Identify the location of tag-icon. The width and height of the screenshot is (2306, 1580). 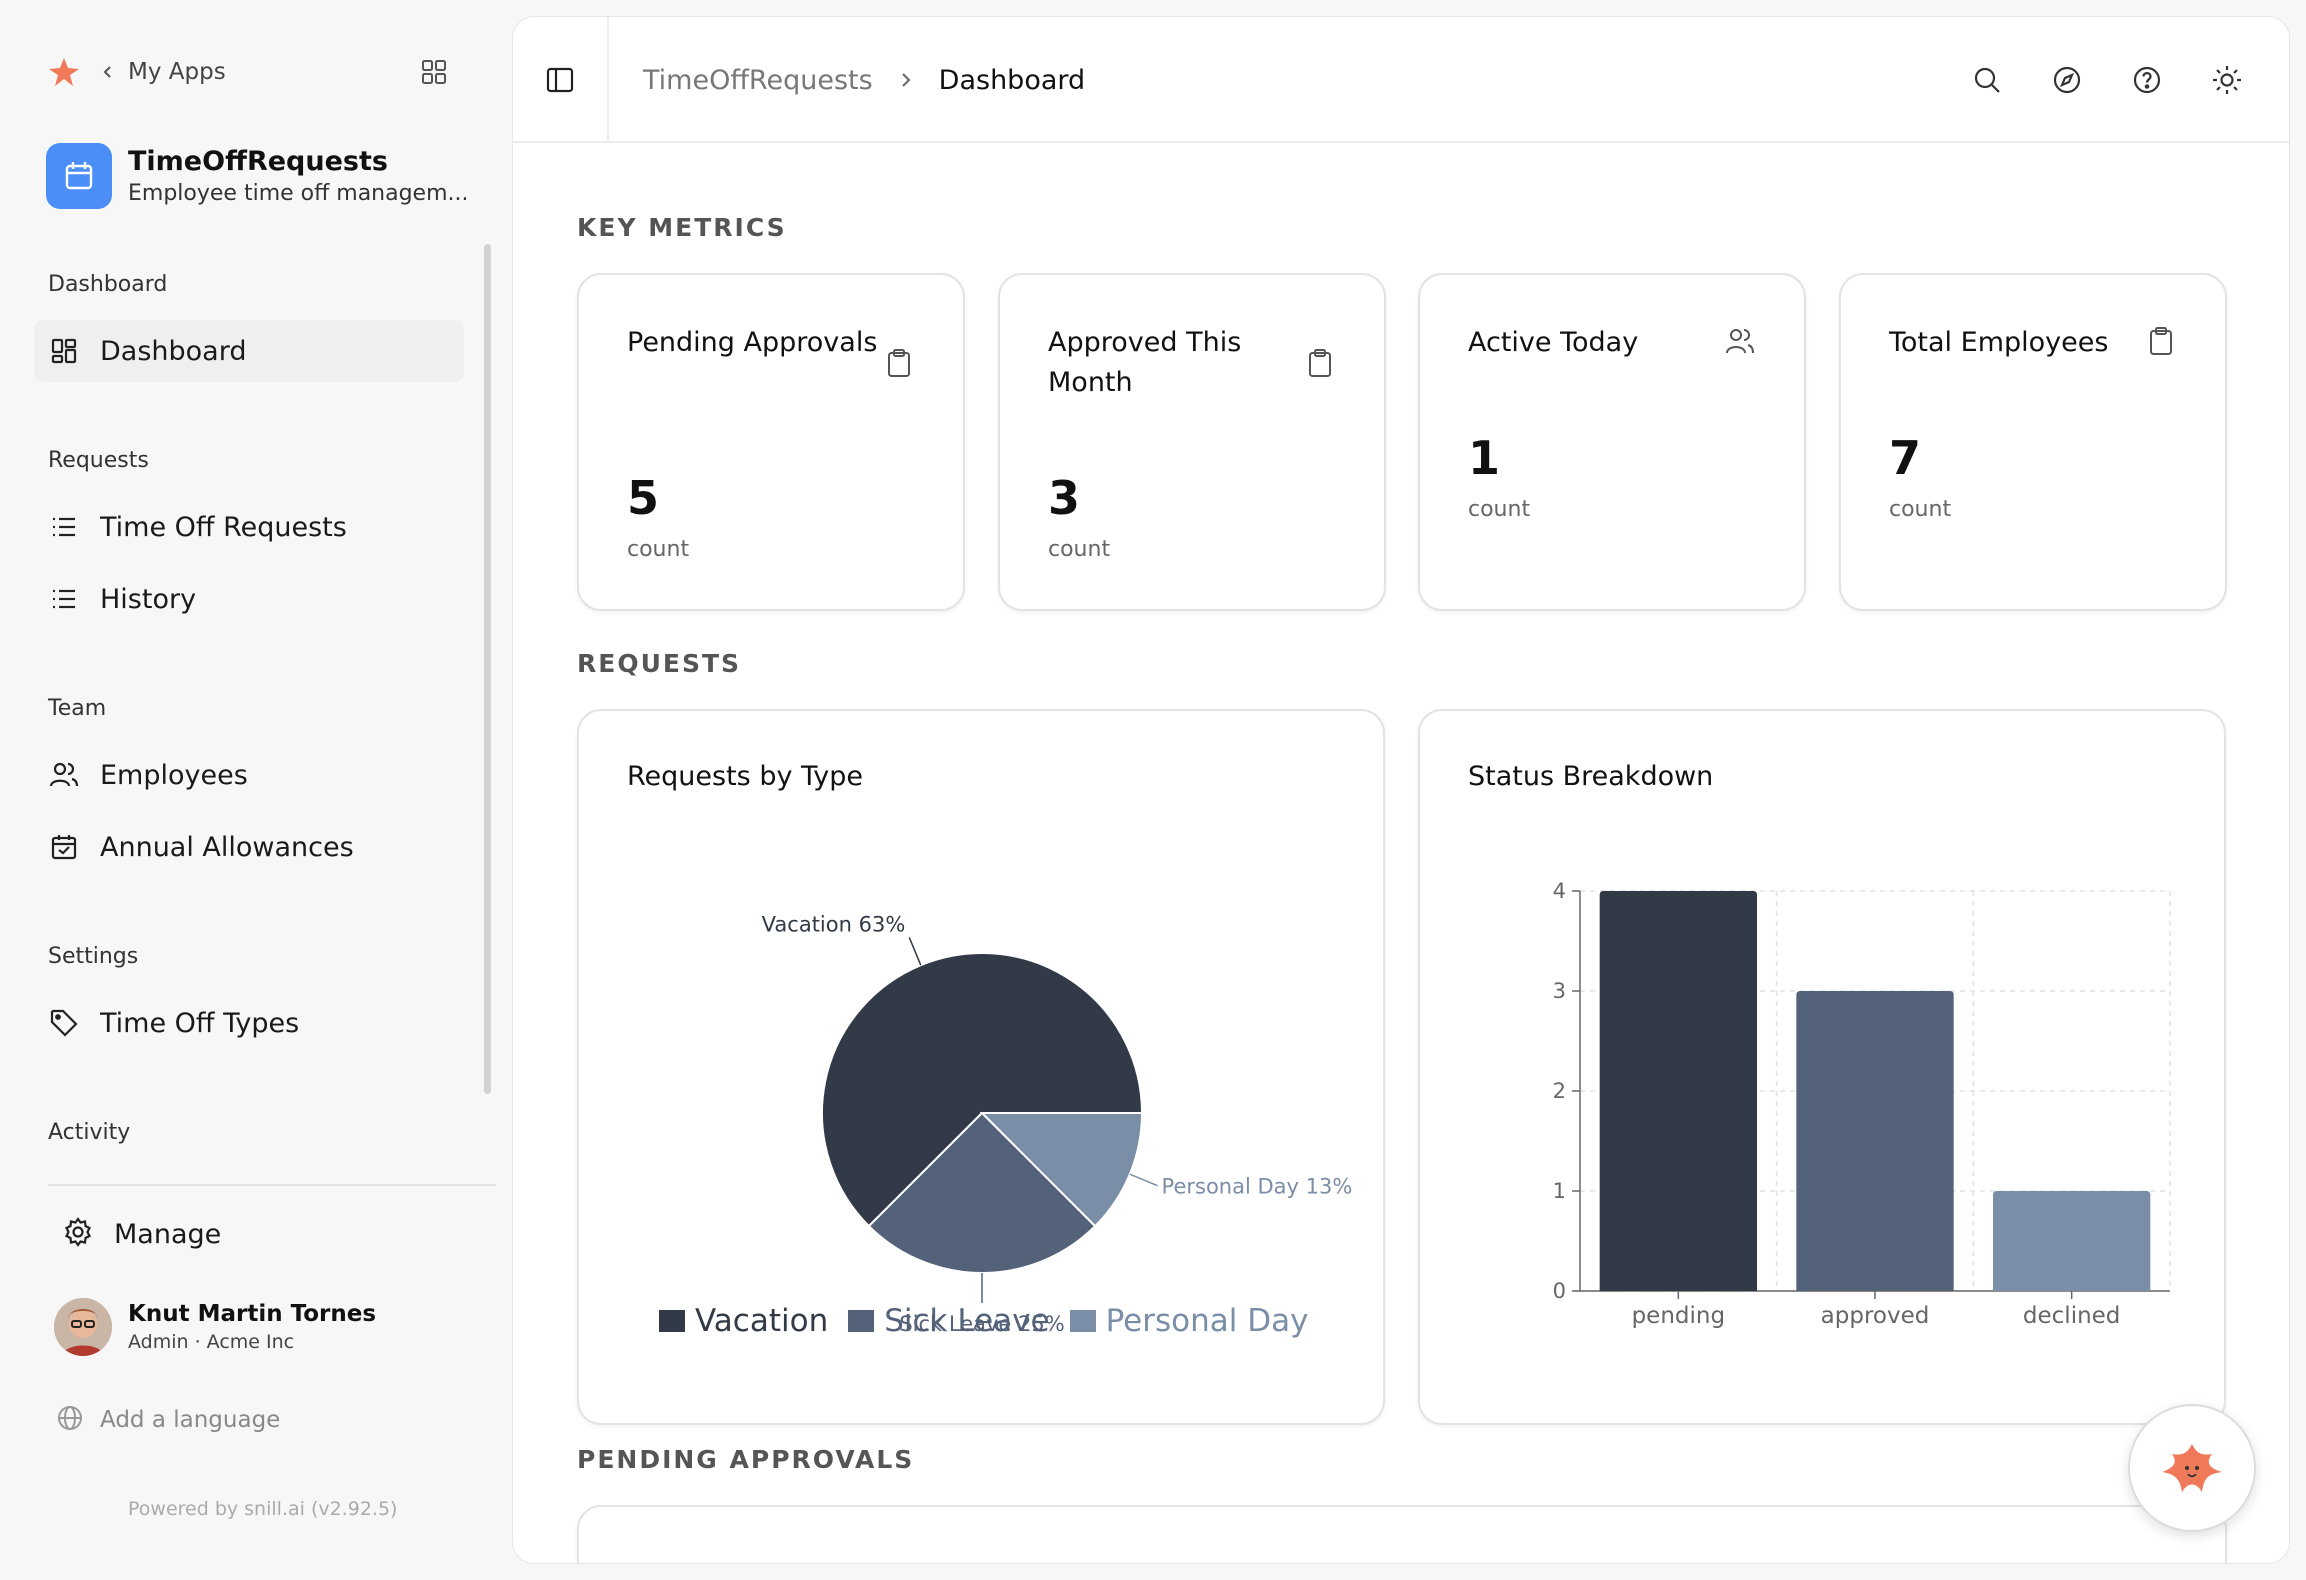
(64, 1023).